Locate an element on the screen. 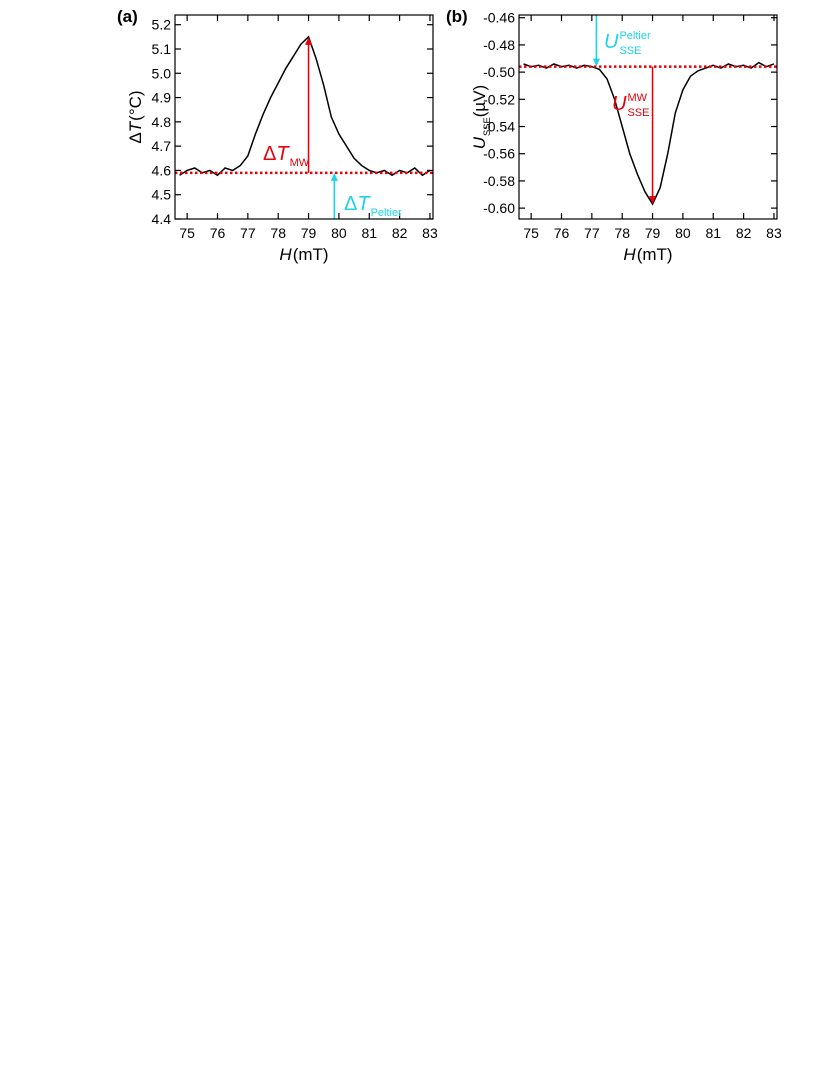 The width and height of the screenshot is (830, 1075). y-tick-label: -0.50 is located at coordinates (499, 72).